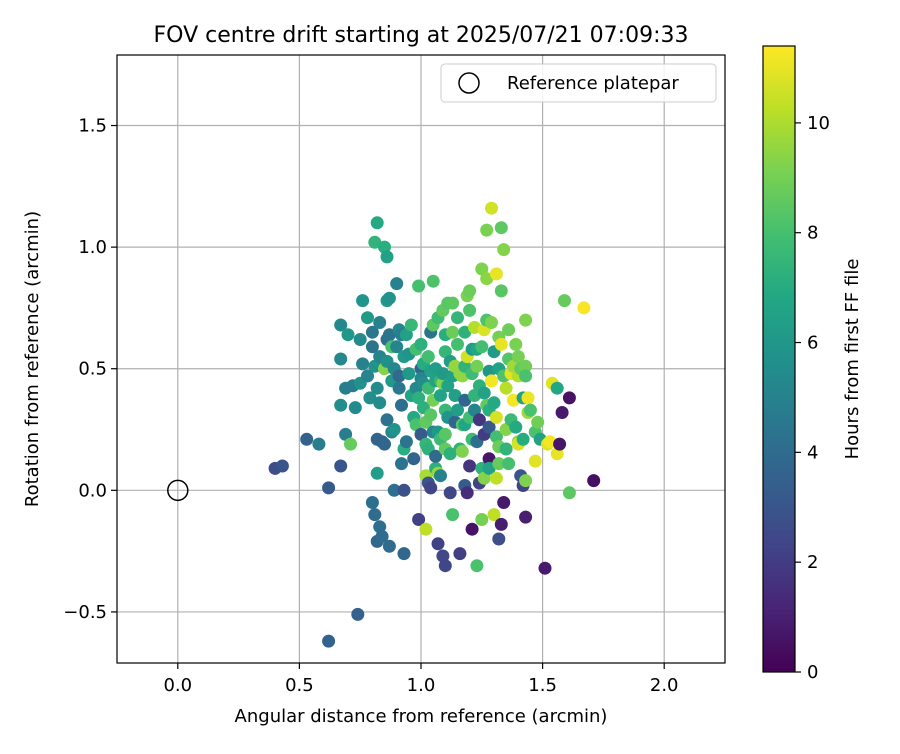 The height and width of the screenshot is (754, 900). What do you see at coordinates (542, 685) in the screenshot?
I see `x-tick-label: 1.5` at bounding box center [542, 685].